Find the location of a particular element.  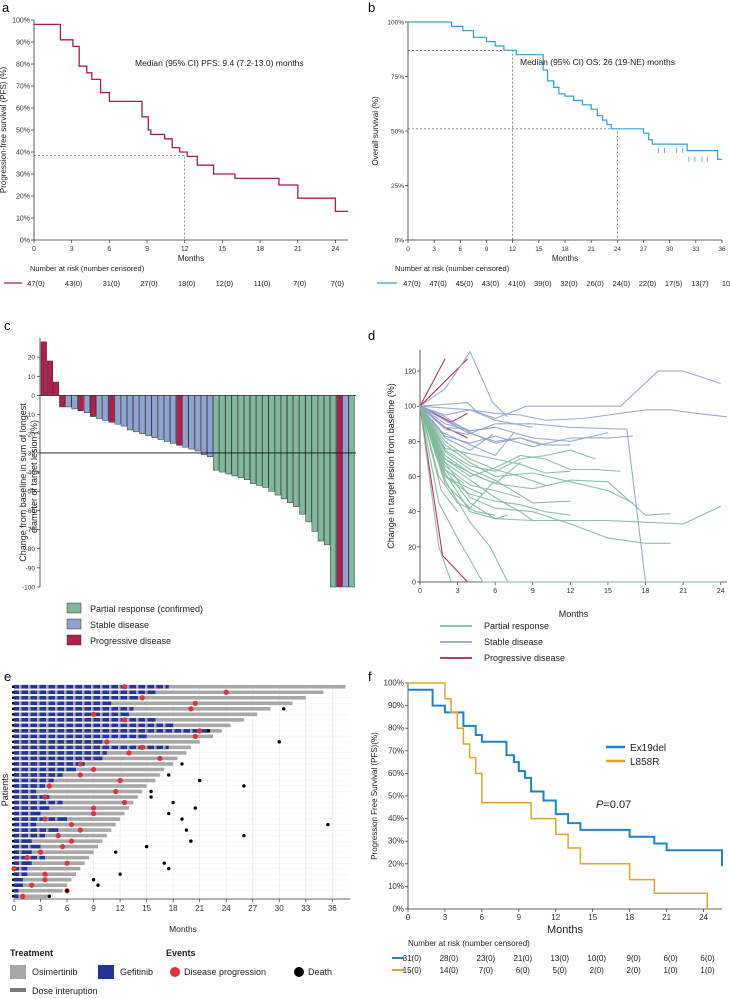

y-tick-label: 0% is located at coordinates (400, 241).